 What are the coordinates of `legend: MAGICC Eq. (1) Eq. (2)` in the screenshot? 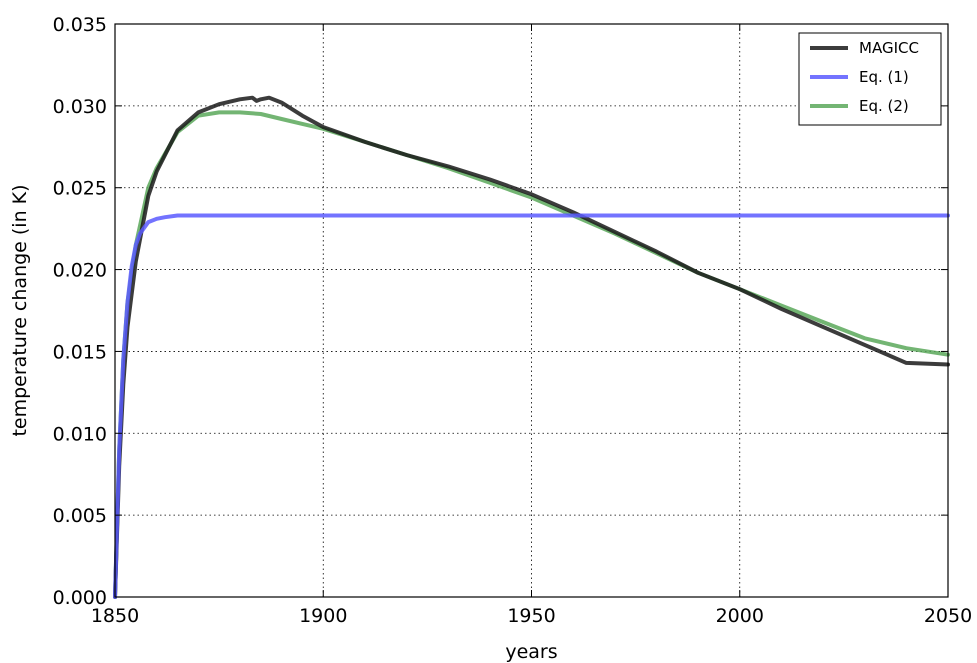 It's located at (870, 79).